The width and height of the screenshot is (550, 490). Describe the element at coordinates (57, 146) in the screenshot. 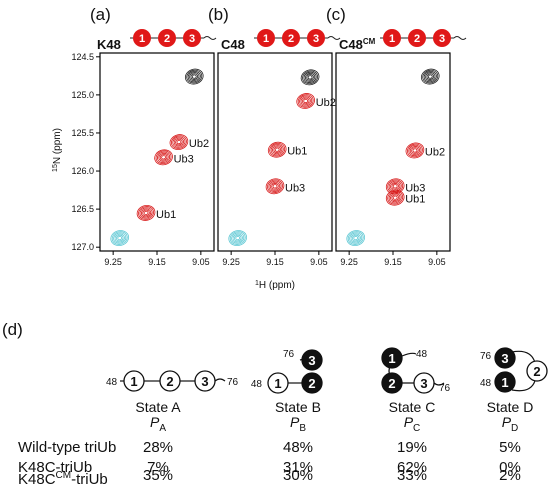

I see `y-label-text: N (ppm)` at that location.